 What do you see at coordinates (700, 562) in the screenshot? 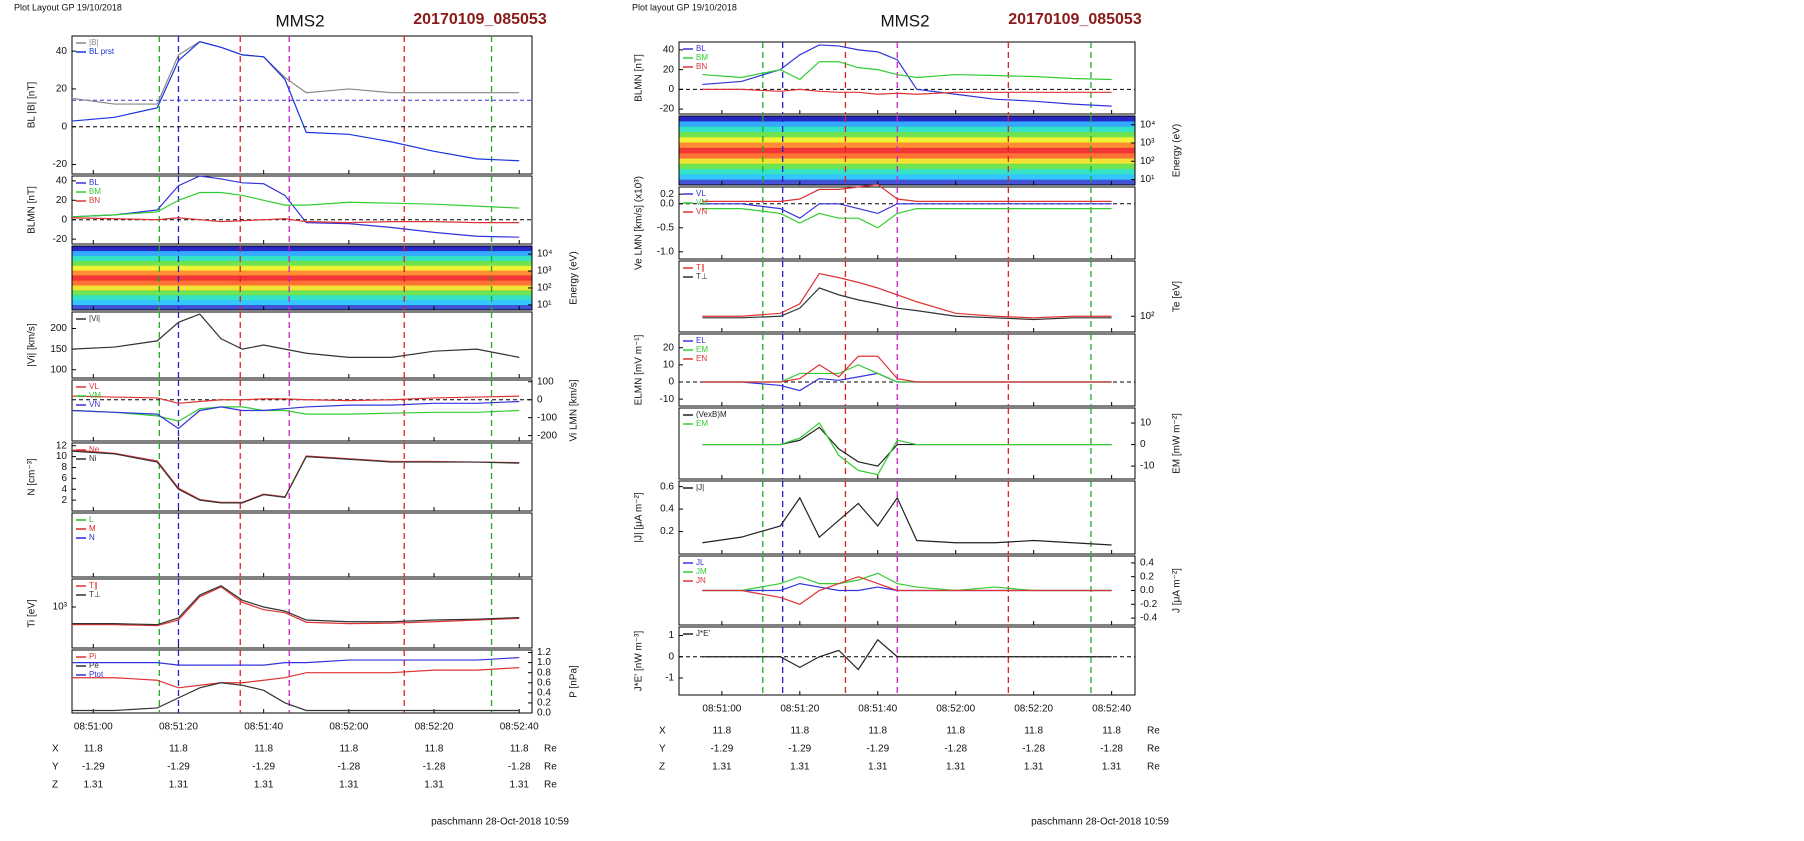
I see `legend-label: JL` at bounding box center [700, 562].